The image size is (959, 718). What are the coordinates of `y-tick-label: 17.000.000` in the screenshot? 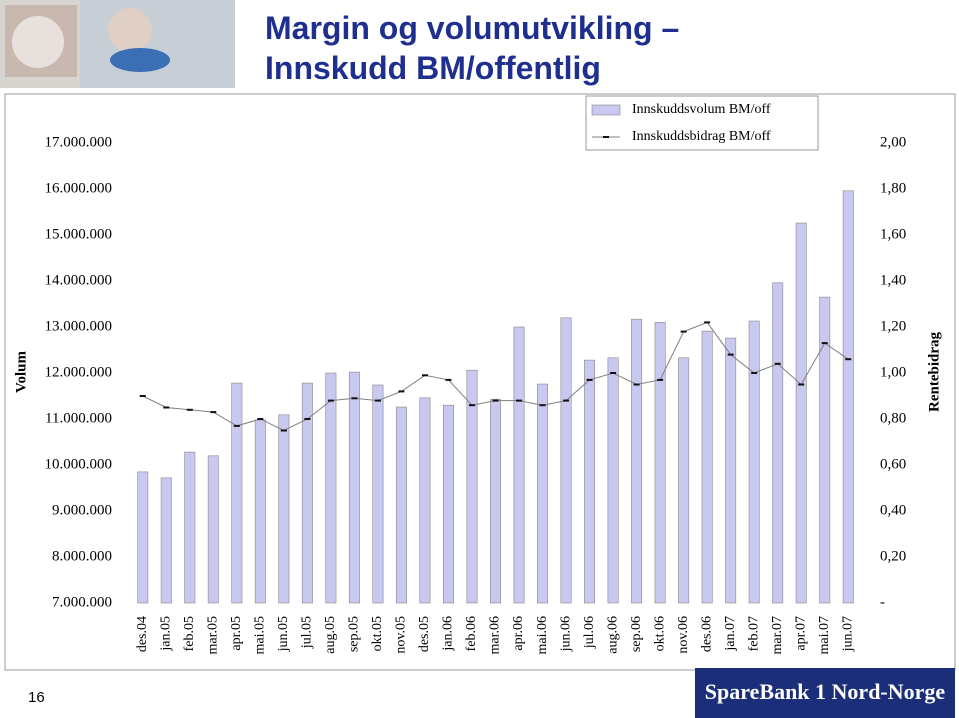 It's located at (79, 142).